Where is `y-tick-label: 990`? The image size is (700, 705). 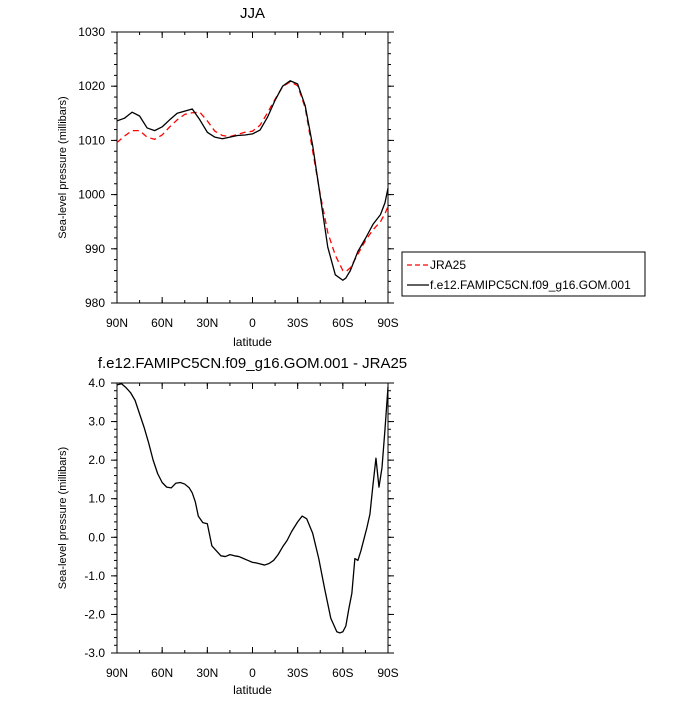
y-tick-label: 990 is located at coordinates (95, 249).